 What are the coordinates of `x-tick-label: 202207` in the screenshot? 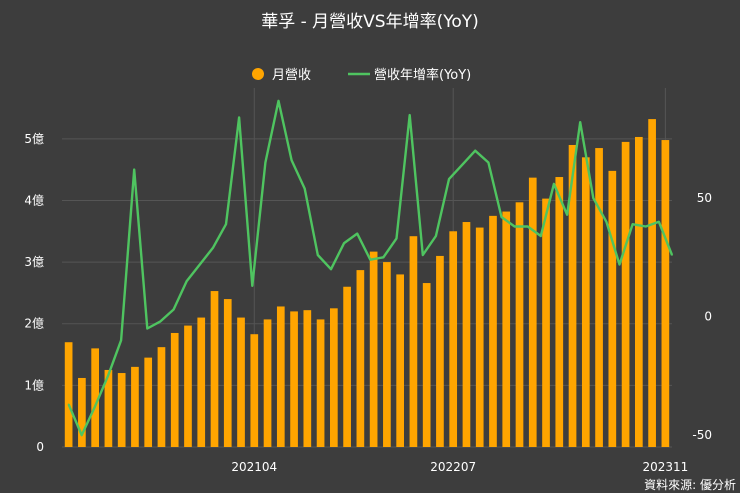 It's located at (453, 467).